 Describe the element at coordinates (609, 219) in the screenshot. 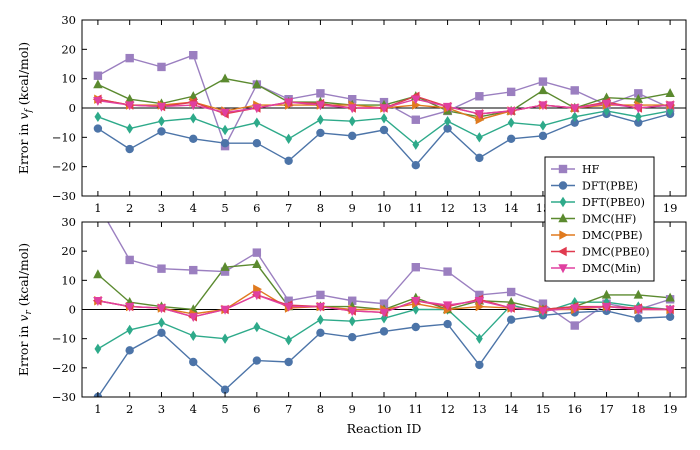

I see `legend-label: DMC(HF)` at that location.